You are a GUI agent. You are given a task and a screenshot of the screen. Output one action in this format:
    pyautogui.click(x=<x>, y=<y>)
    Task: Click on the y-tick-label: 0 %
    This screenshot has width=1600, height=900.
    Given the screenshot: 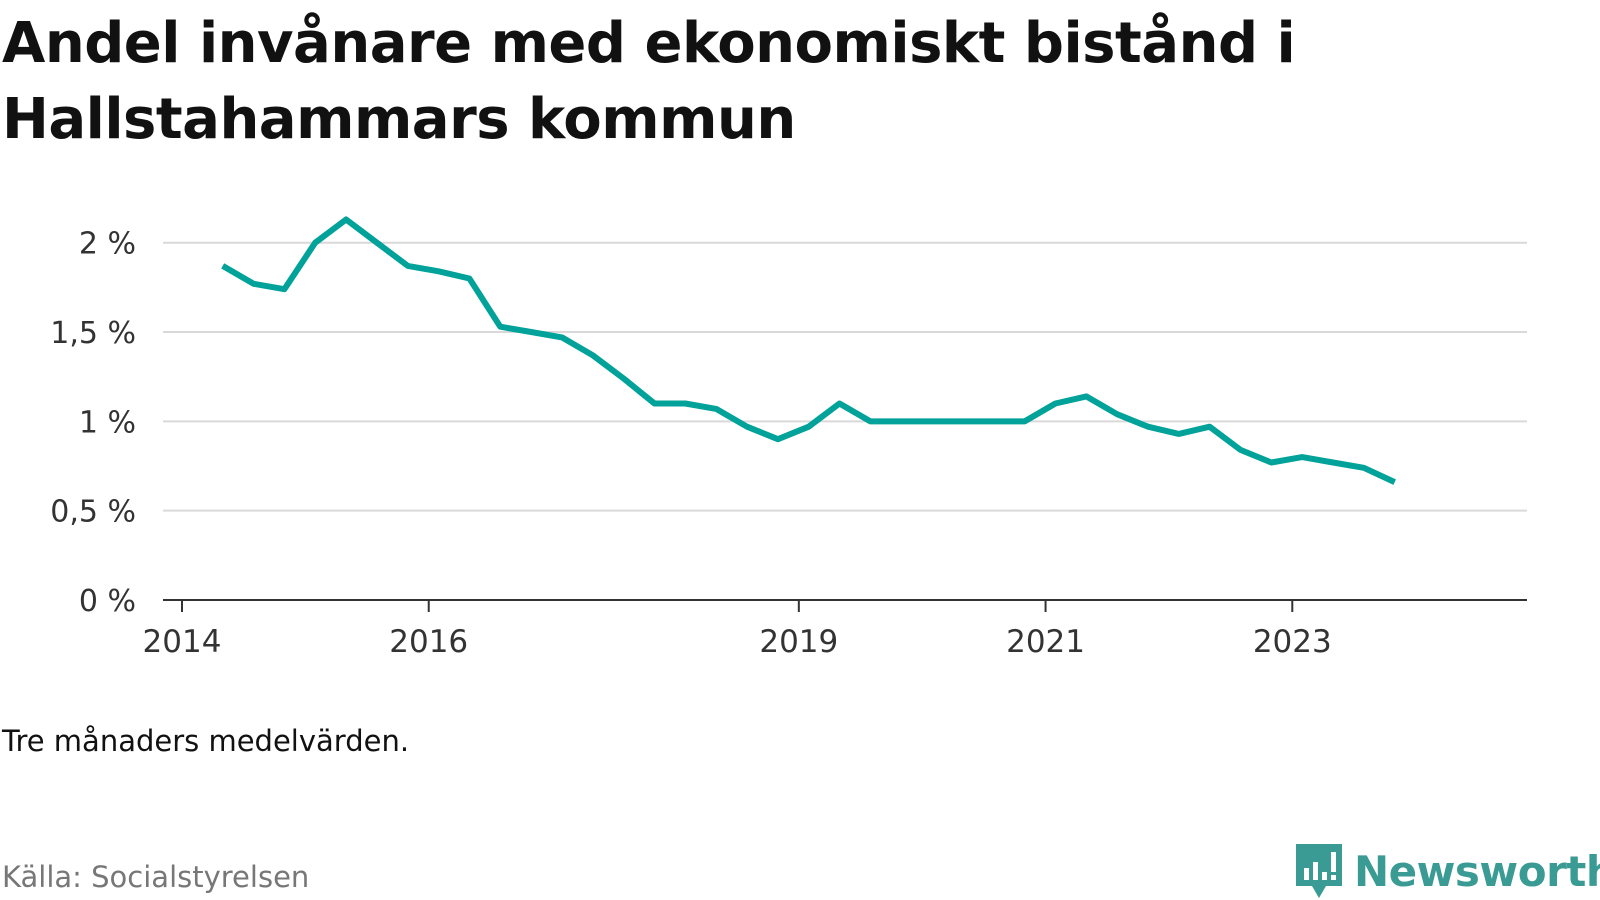 What is the action you would take?
    pyautogui.click(x=107, y=601)
    